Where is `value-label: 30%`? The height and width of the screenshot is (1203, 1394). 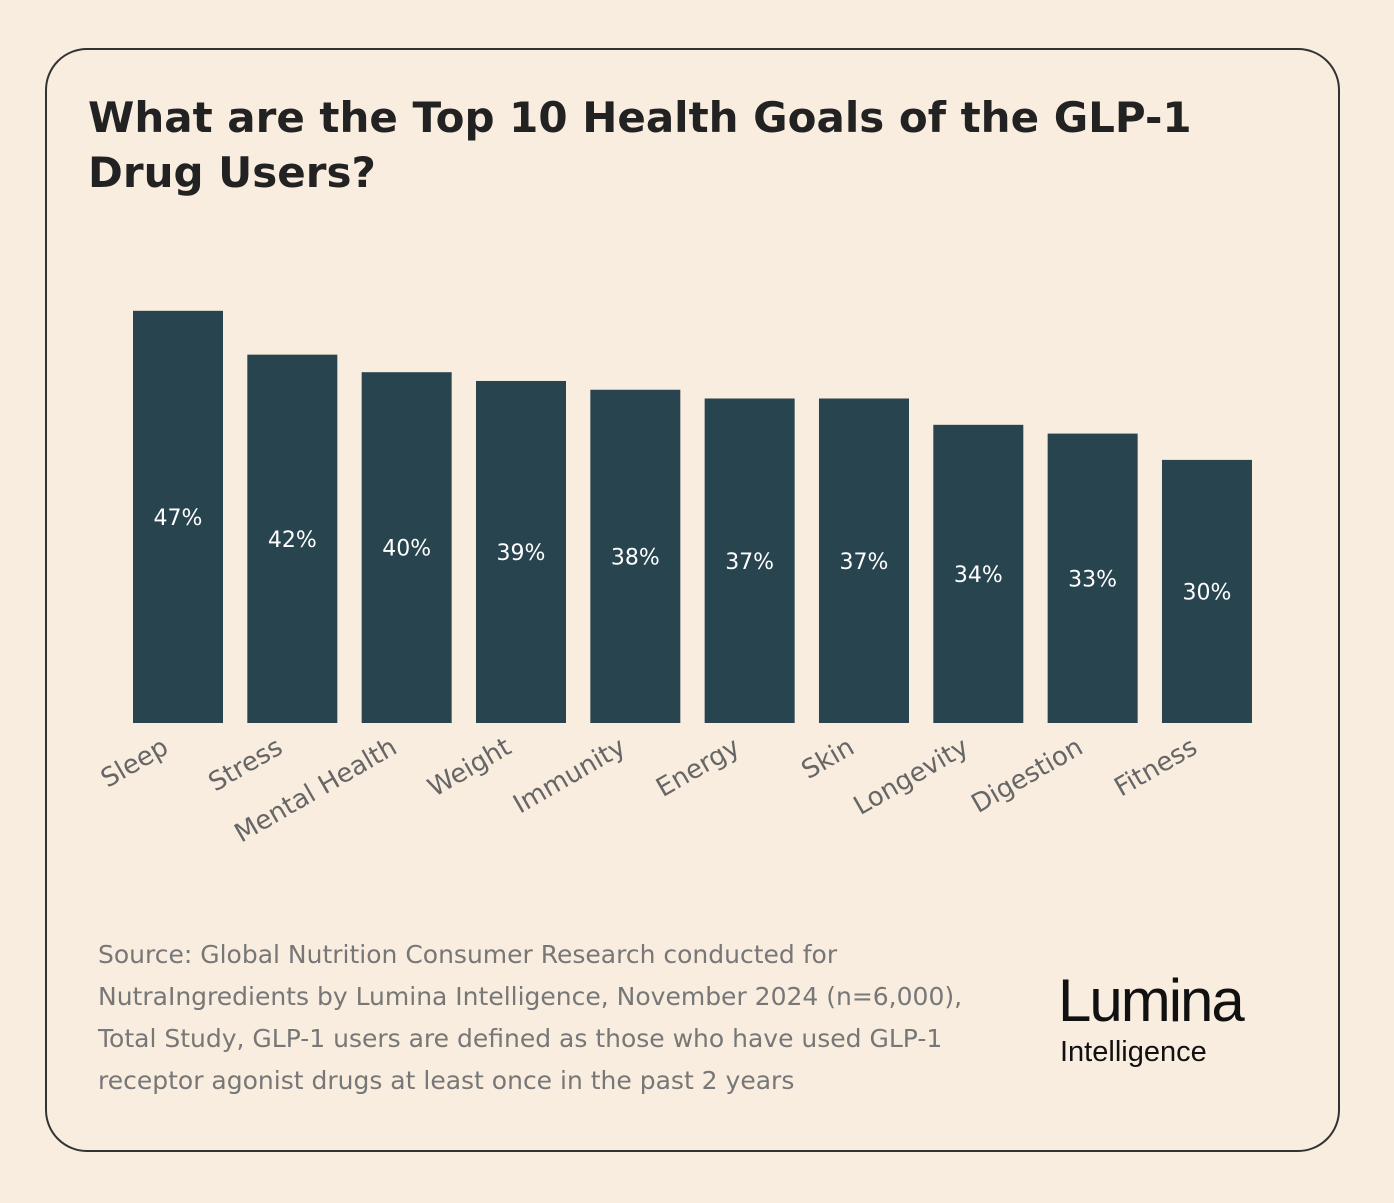
value-label: 30% is located at coordinates (1207, 592).